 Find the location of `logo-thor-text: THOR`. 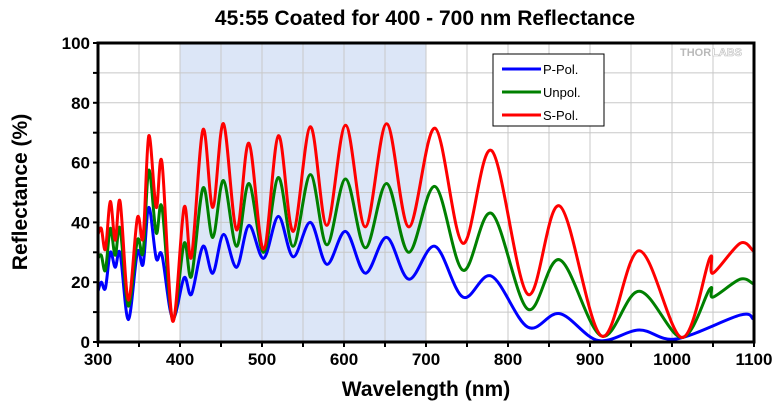

logo-thor-text: THOR is located at coordinates (695, 53).